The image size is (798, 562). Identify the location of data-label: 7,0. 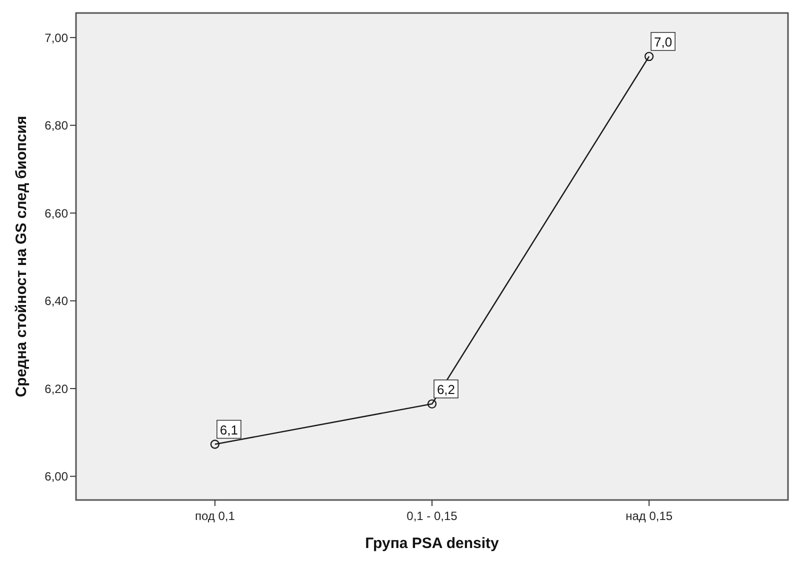
(663, 42).